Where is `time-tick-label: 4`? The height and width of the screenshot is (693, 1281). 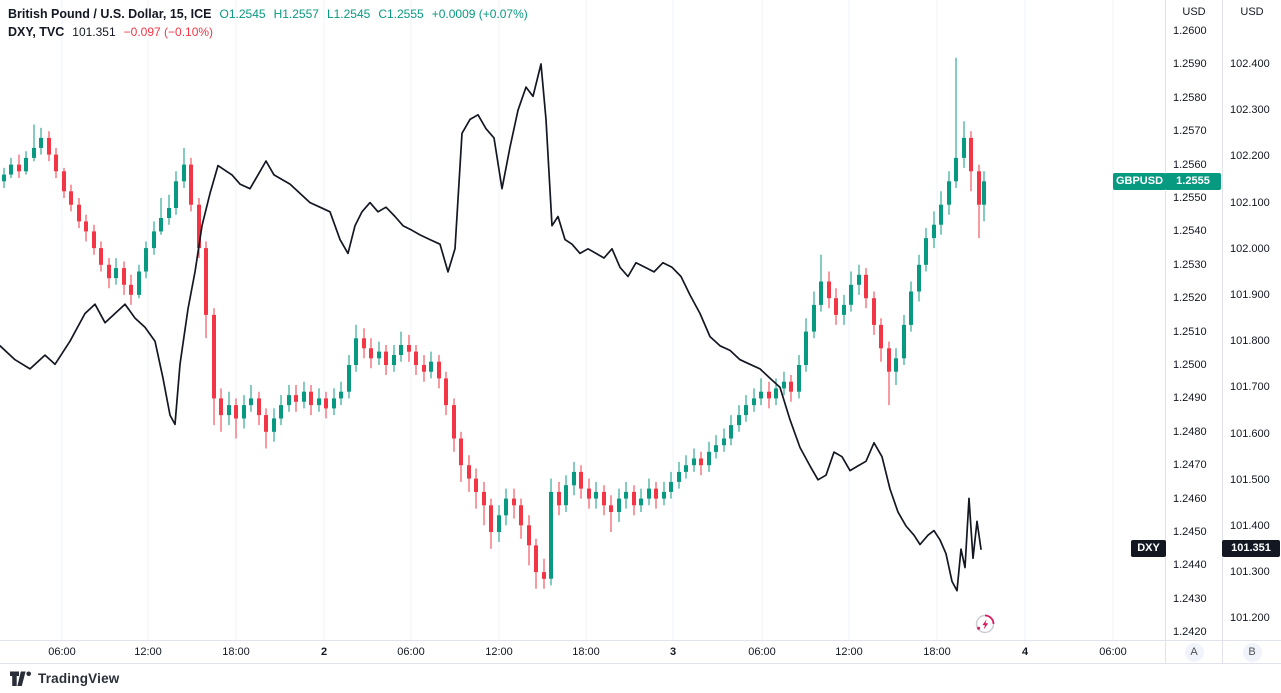 time-tick-label: 4 is located at coordinates (1025, 652).